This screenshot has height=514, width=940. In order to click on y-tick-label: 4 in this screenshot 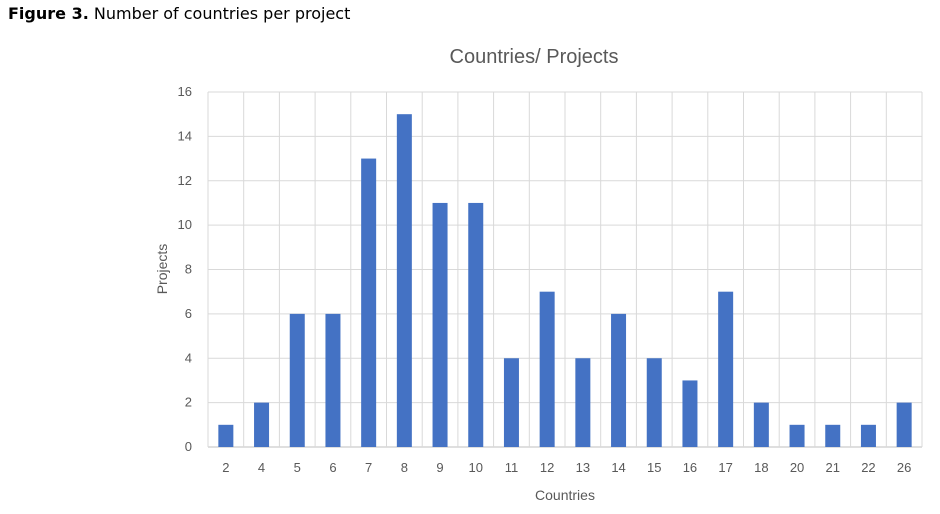, I will do `click(188, 357)`.